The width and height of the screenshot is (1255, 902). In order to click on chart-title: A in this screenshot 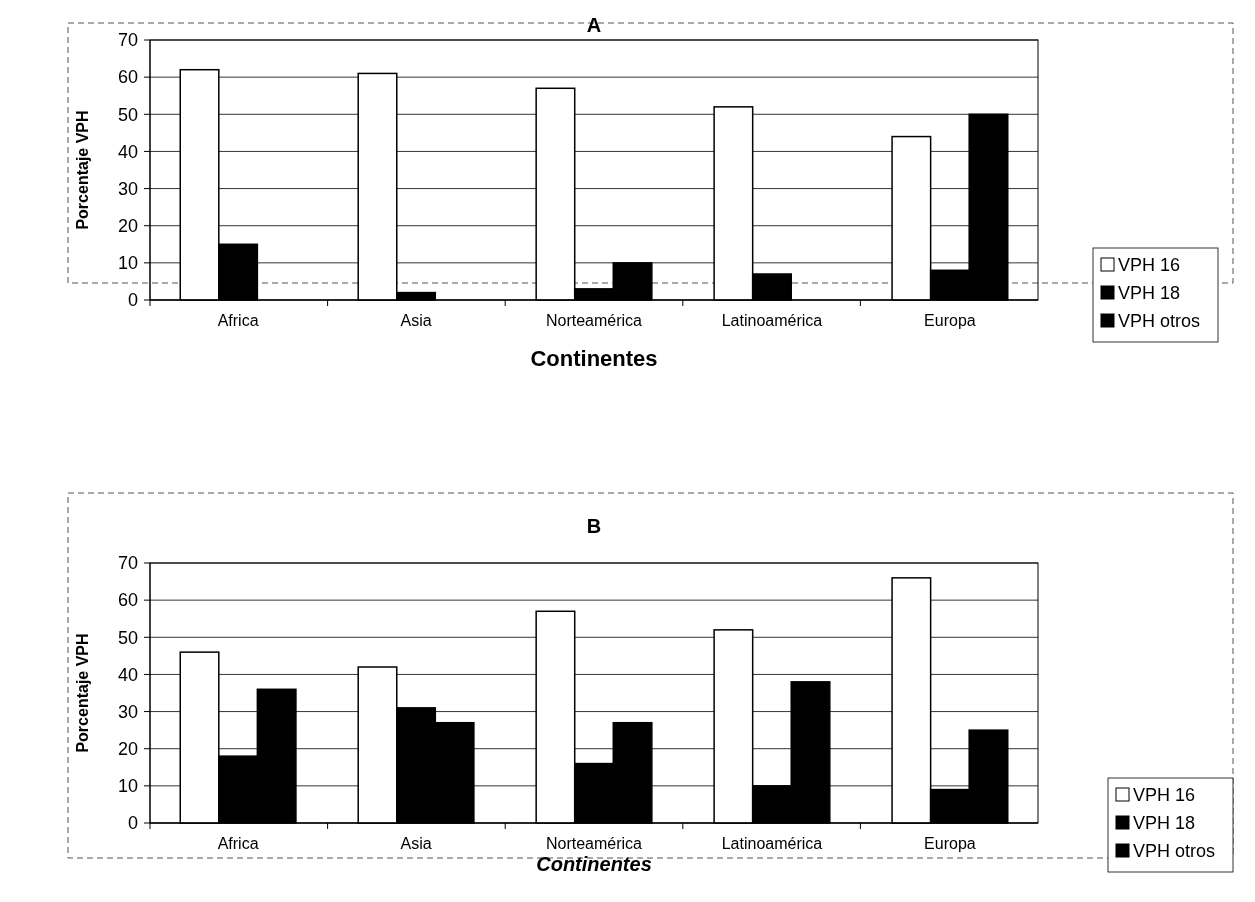, I will do `click(594, 25)`.